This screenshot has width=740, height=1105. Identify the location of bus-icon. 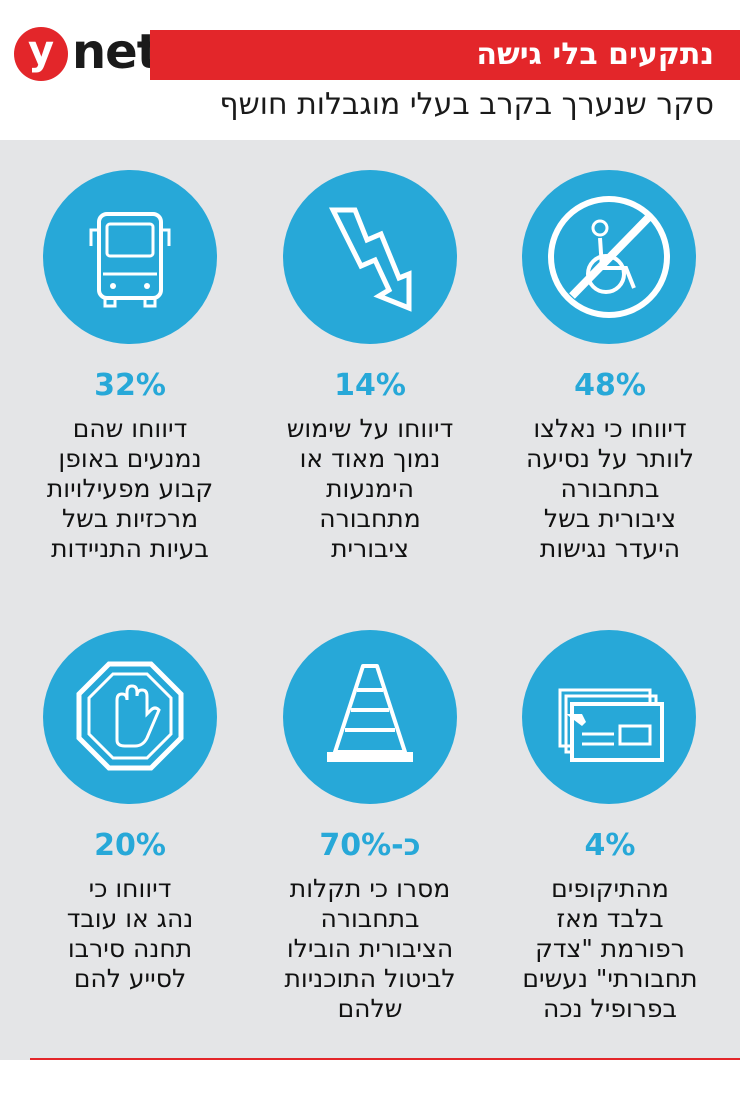
(130, 260).